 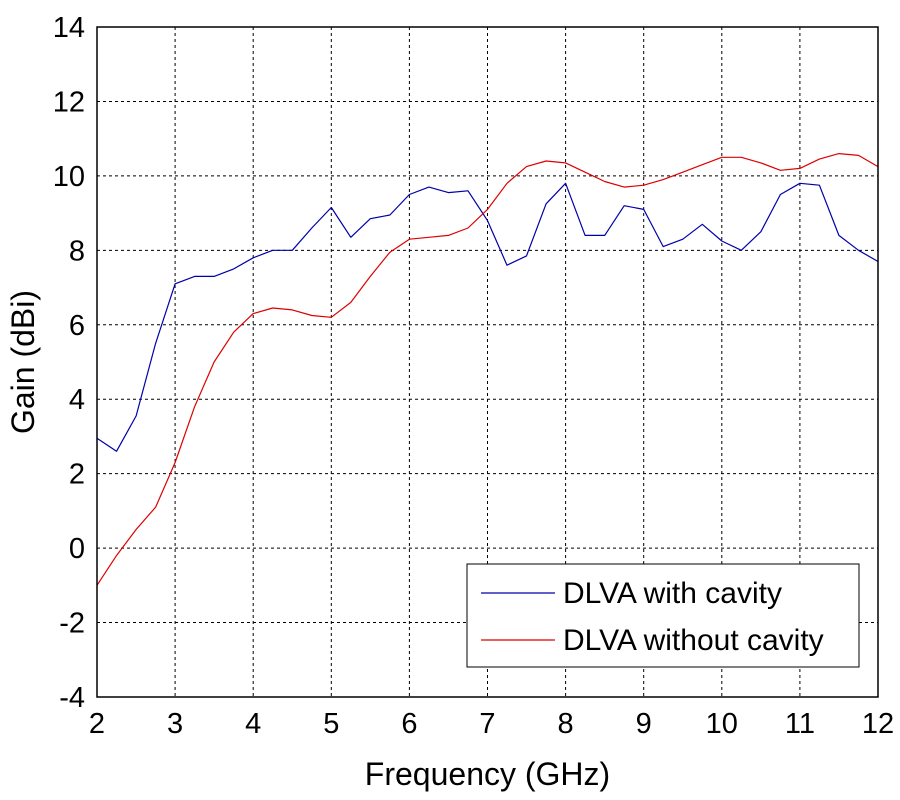 What do you see at coordinates (566, 724) in the screenshot?
I see `x-tick-label: 8` at bounding box center [566, 724].